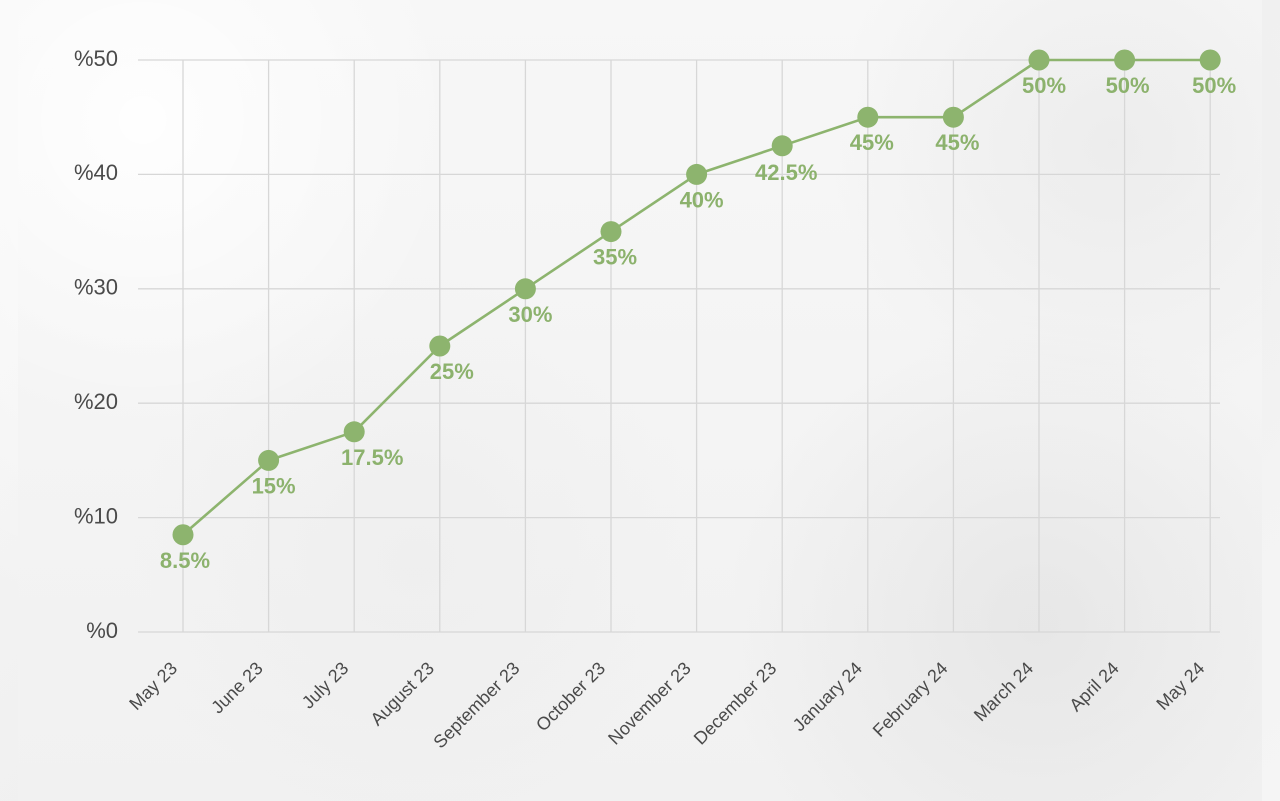 This screenshot has height=801, width=1280. Describe the element at coordinates (615, 257) in the screenshot. I see `data-label-5: 35%` at that location.